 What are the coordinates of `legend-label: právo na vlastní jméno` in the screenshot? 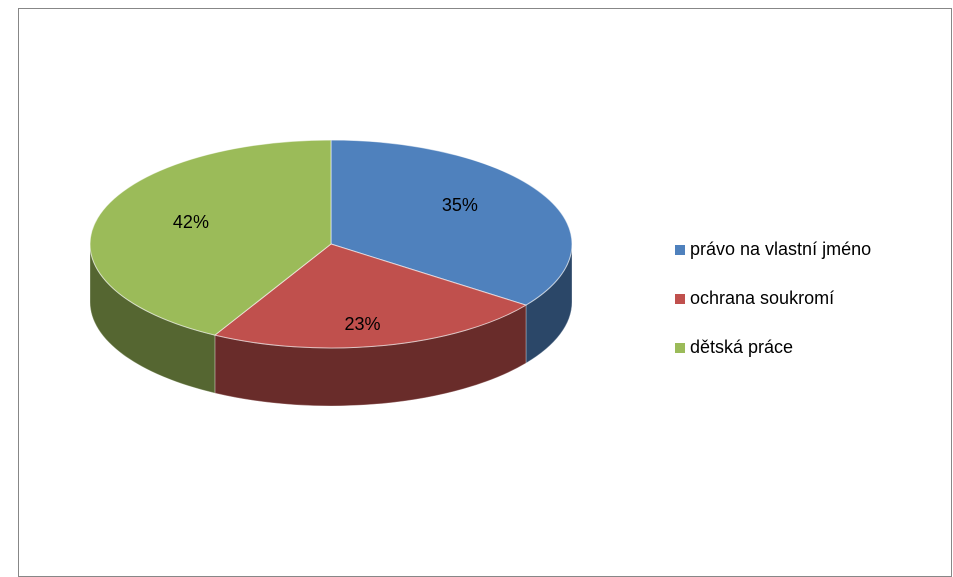 It's located at (780, 249).